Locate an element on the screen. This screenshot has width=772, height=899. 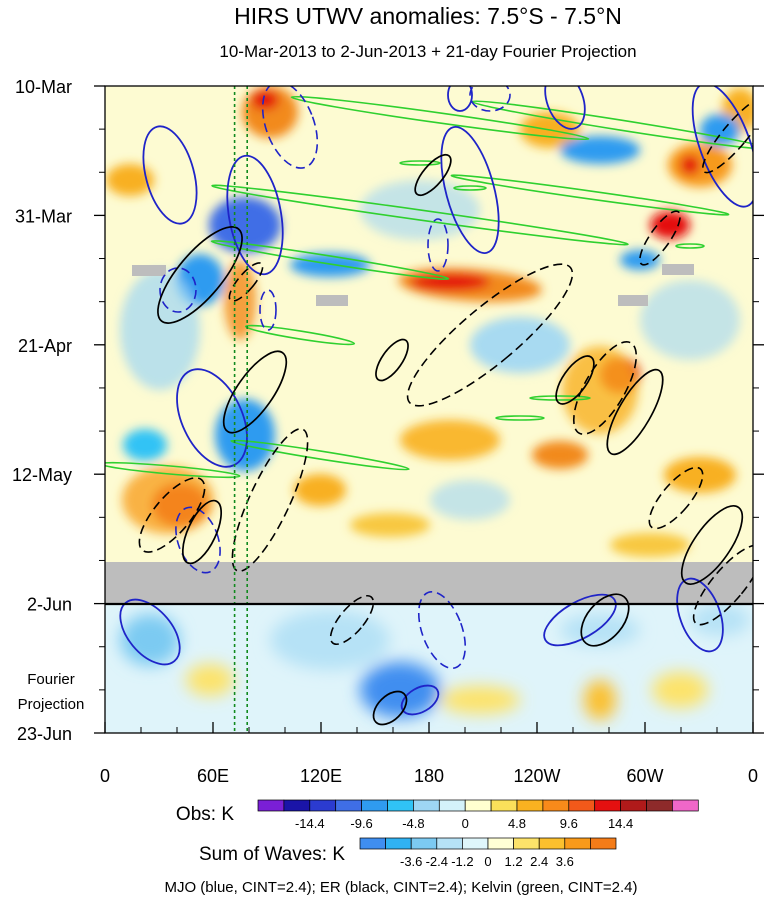
waves-tick-label-3: 0 is located at coordinates (487, 861).